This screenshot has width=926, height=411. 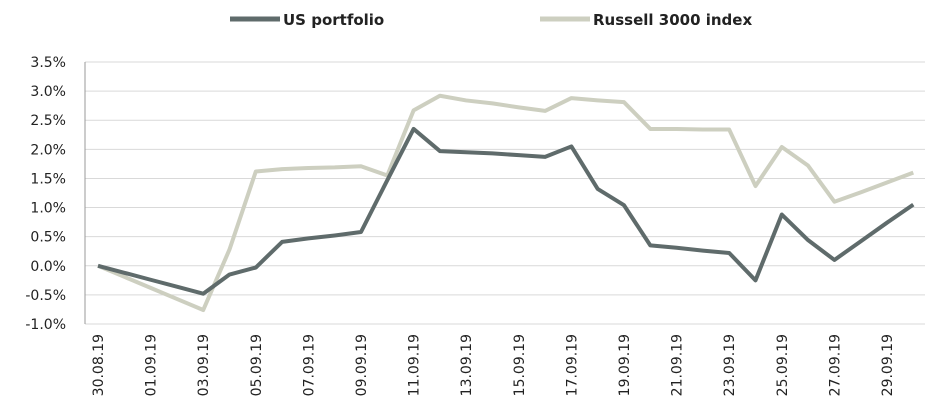 What do you see at coordinates (520, 365) in the screenshot?
I see `x-tick-label: 15.09.19` at bounding box center [520, 365].